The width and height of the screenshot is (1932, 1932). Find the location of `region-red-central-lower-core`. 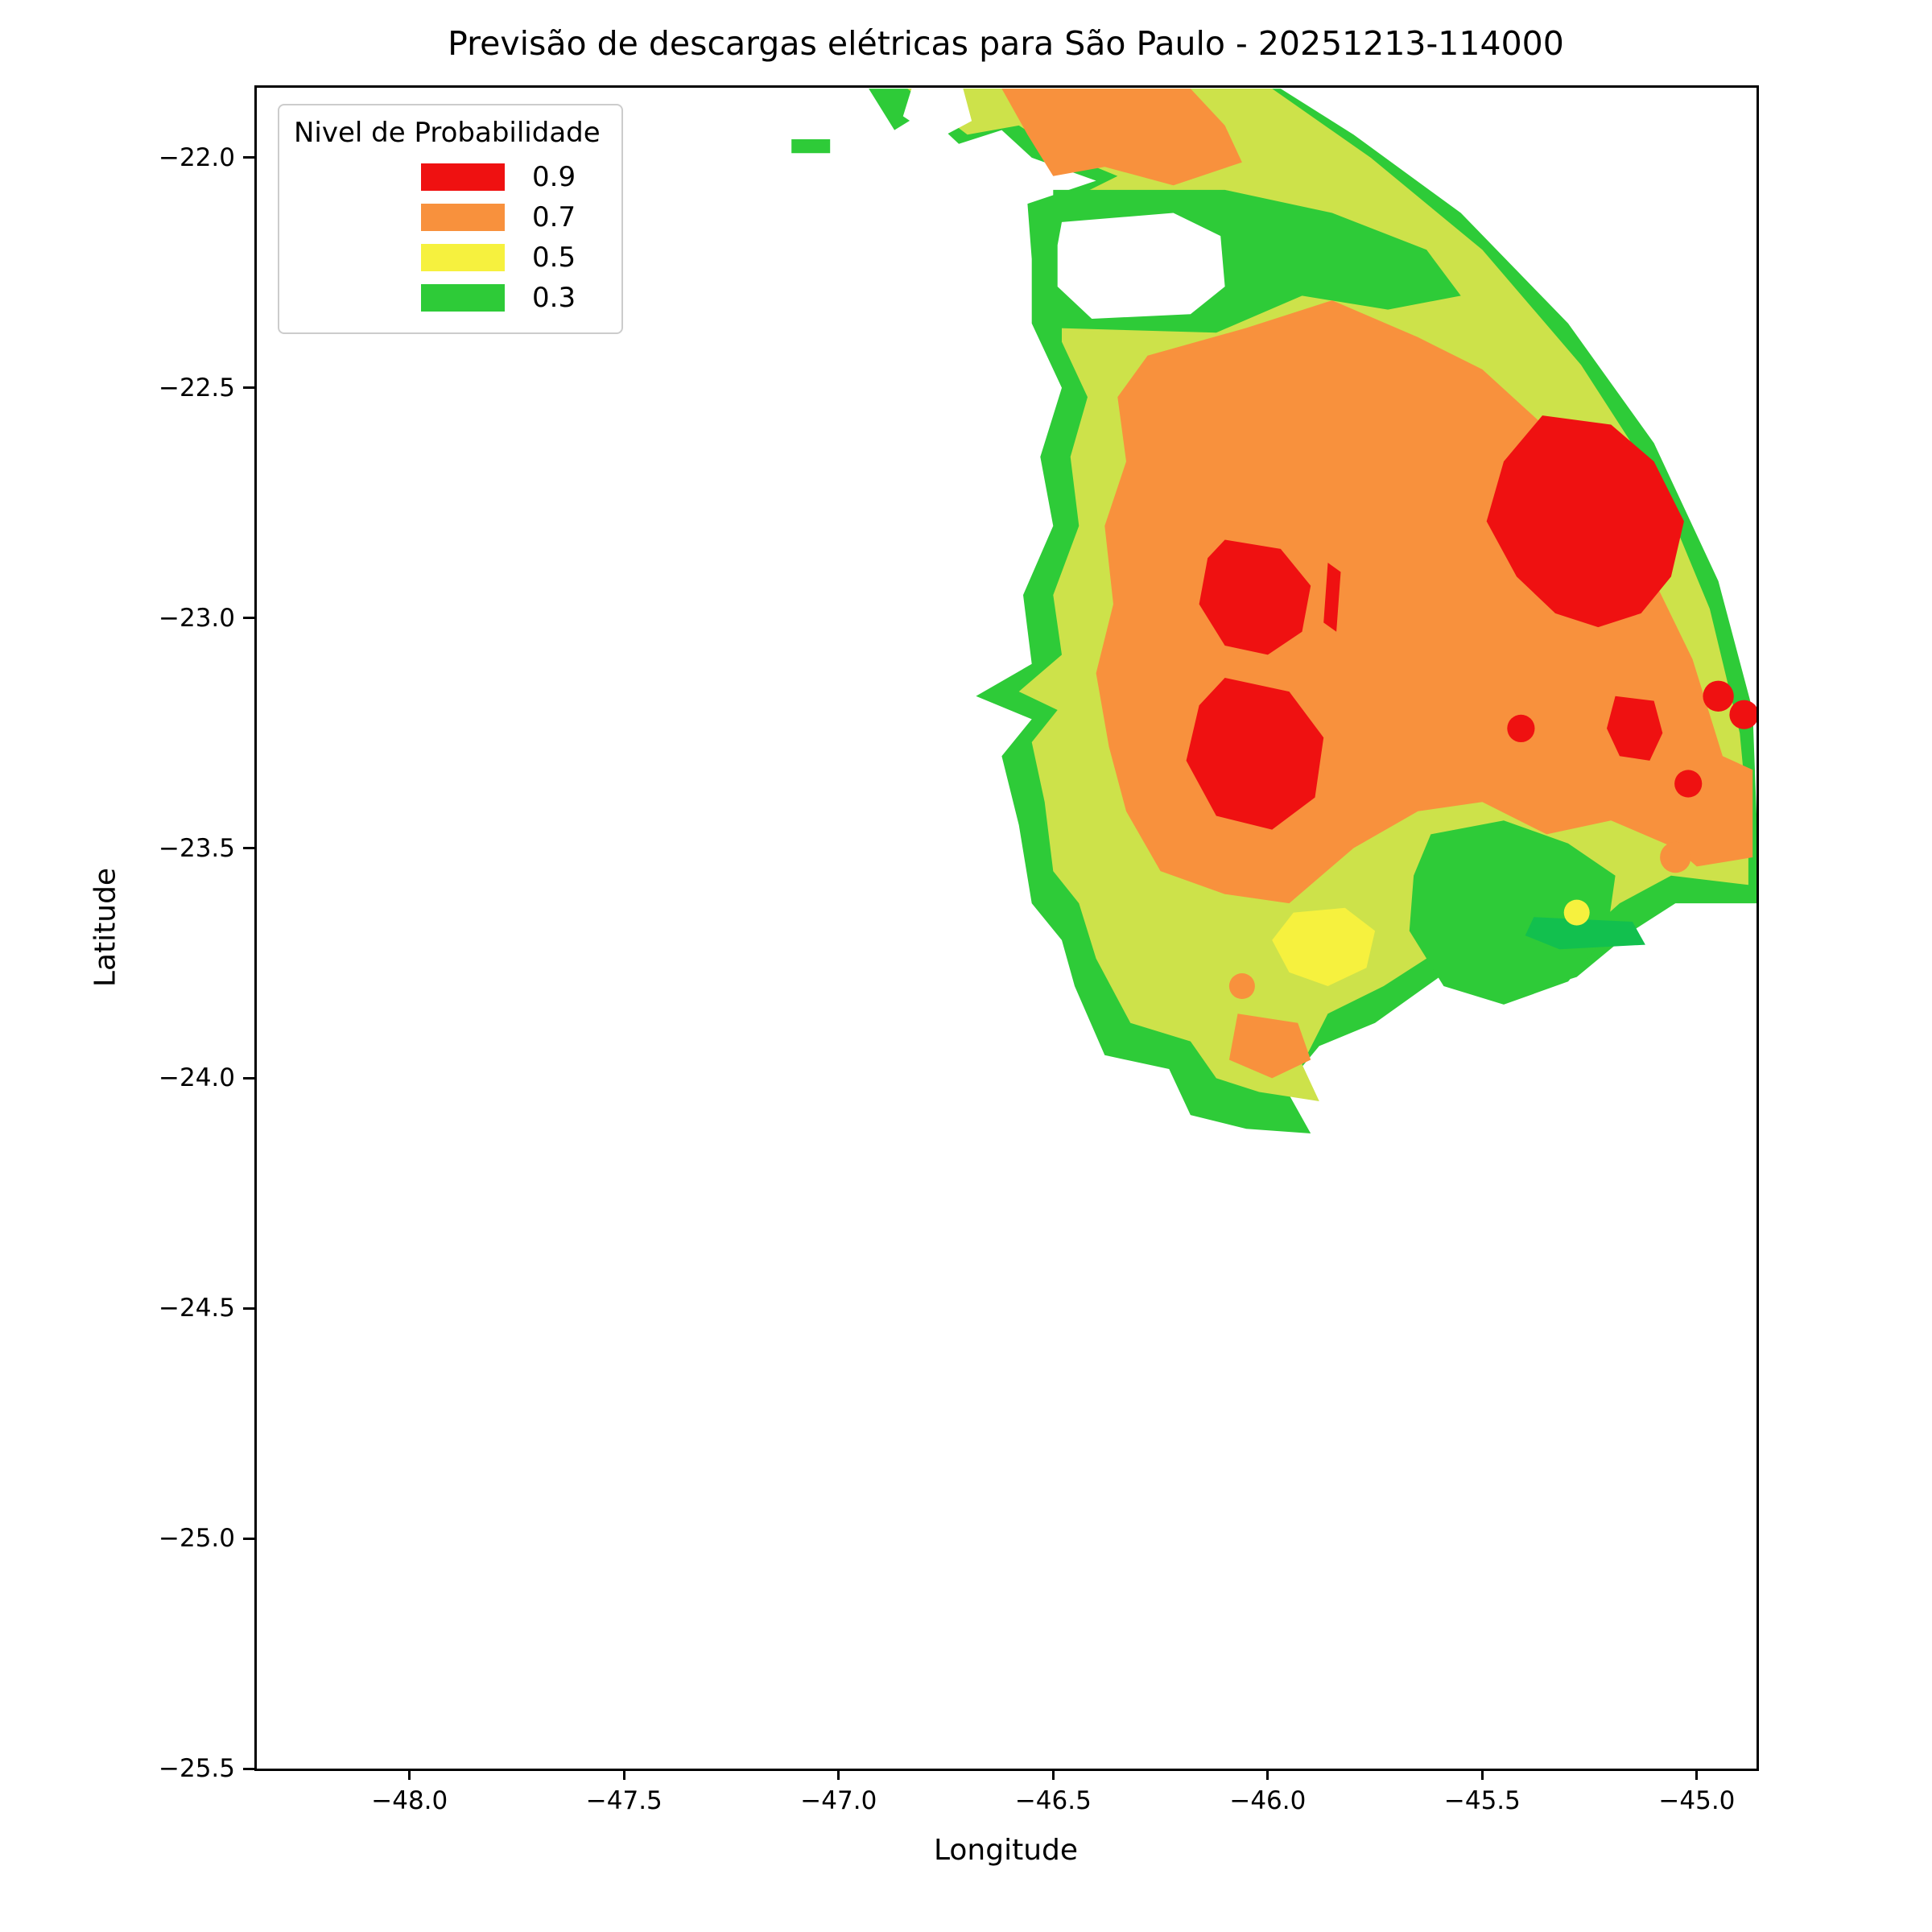

region-red-central-lower-core is located at coordinates (1255, 754).